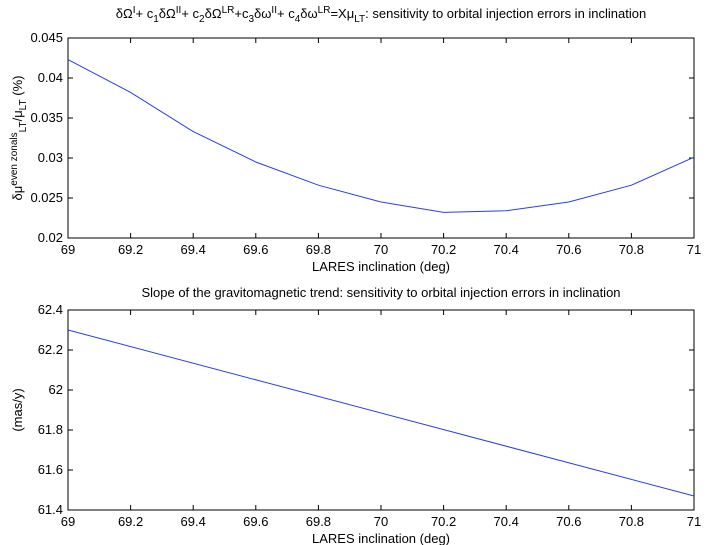 This screenshot has height=545, width=708. What do you see at coordinates (50, 237) in the screenshot?
I see `y-tick-label: 0.02` at bounding box center [50, 237].